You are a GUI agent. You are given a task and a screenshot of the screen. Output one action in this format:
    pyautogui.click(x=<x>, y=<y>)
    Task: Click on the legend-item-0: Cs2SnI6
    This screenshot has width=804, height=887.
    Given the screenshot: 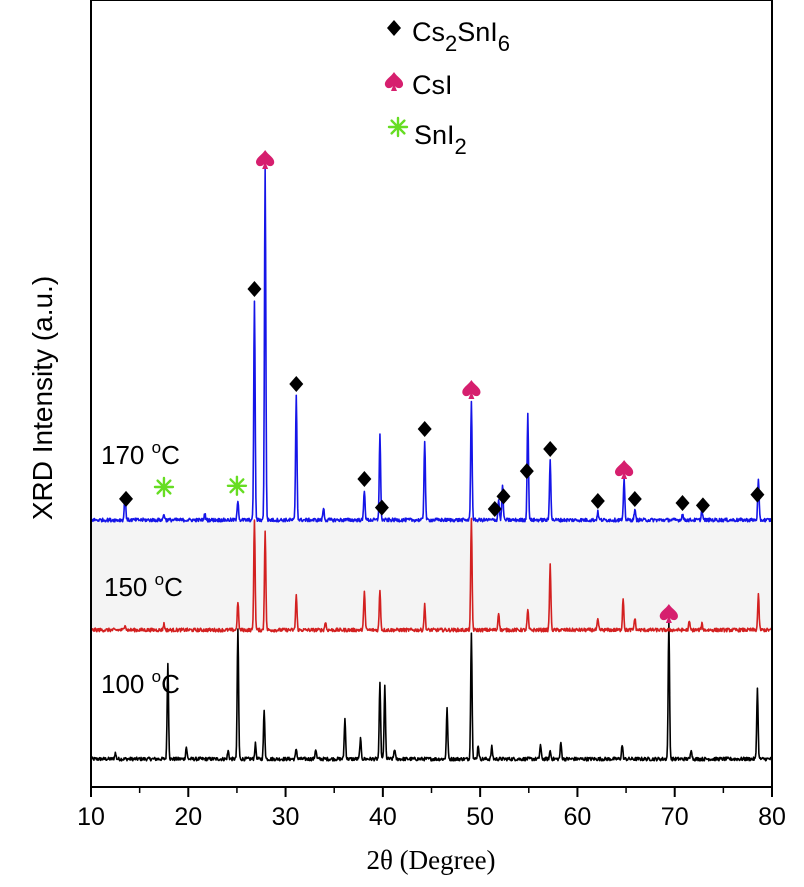 What is the action you would take?
    pyautogui.click(x=448, y=36)
    